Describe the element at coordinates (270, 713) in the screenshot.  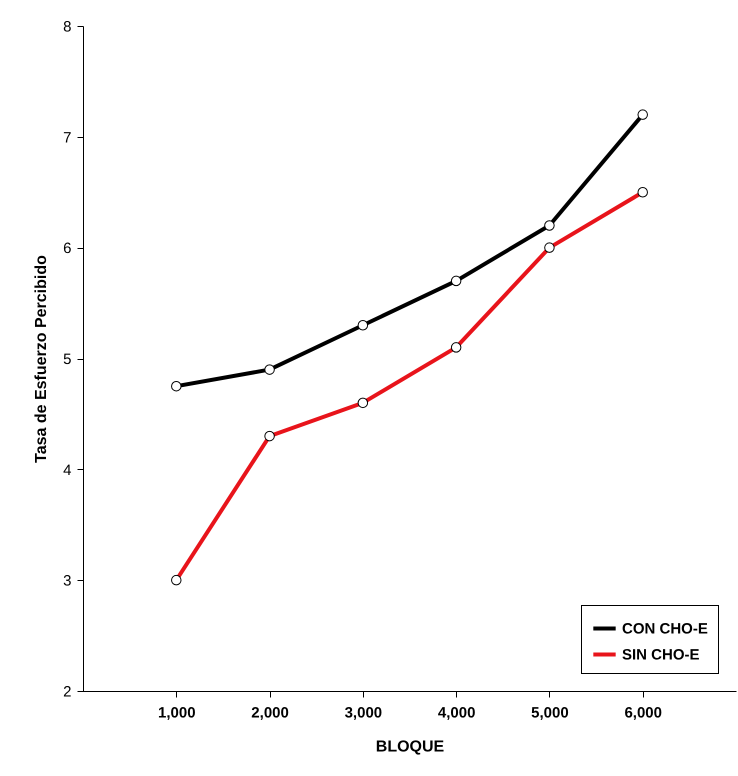
I see `x-tick-label: 2,000` at that location.